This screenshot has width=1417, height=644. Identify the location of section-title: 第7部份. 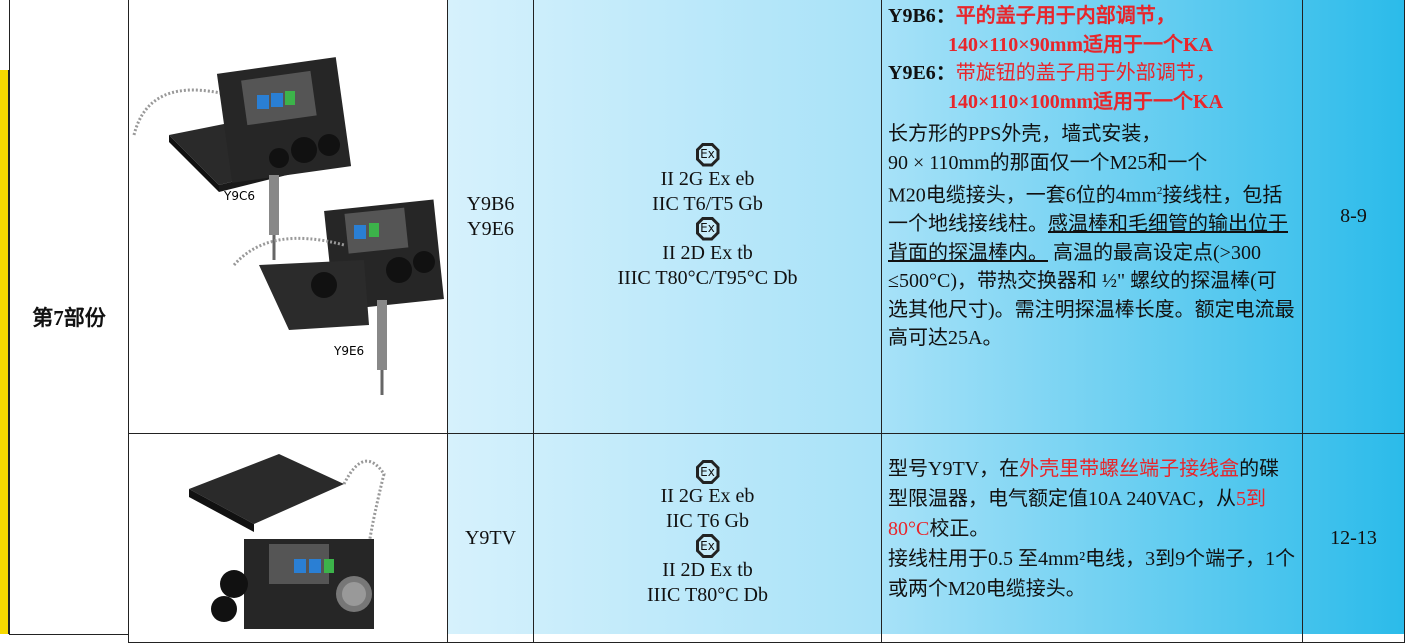
(69, 318).